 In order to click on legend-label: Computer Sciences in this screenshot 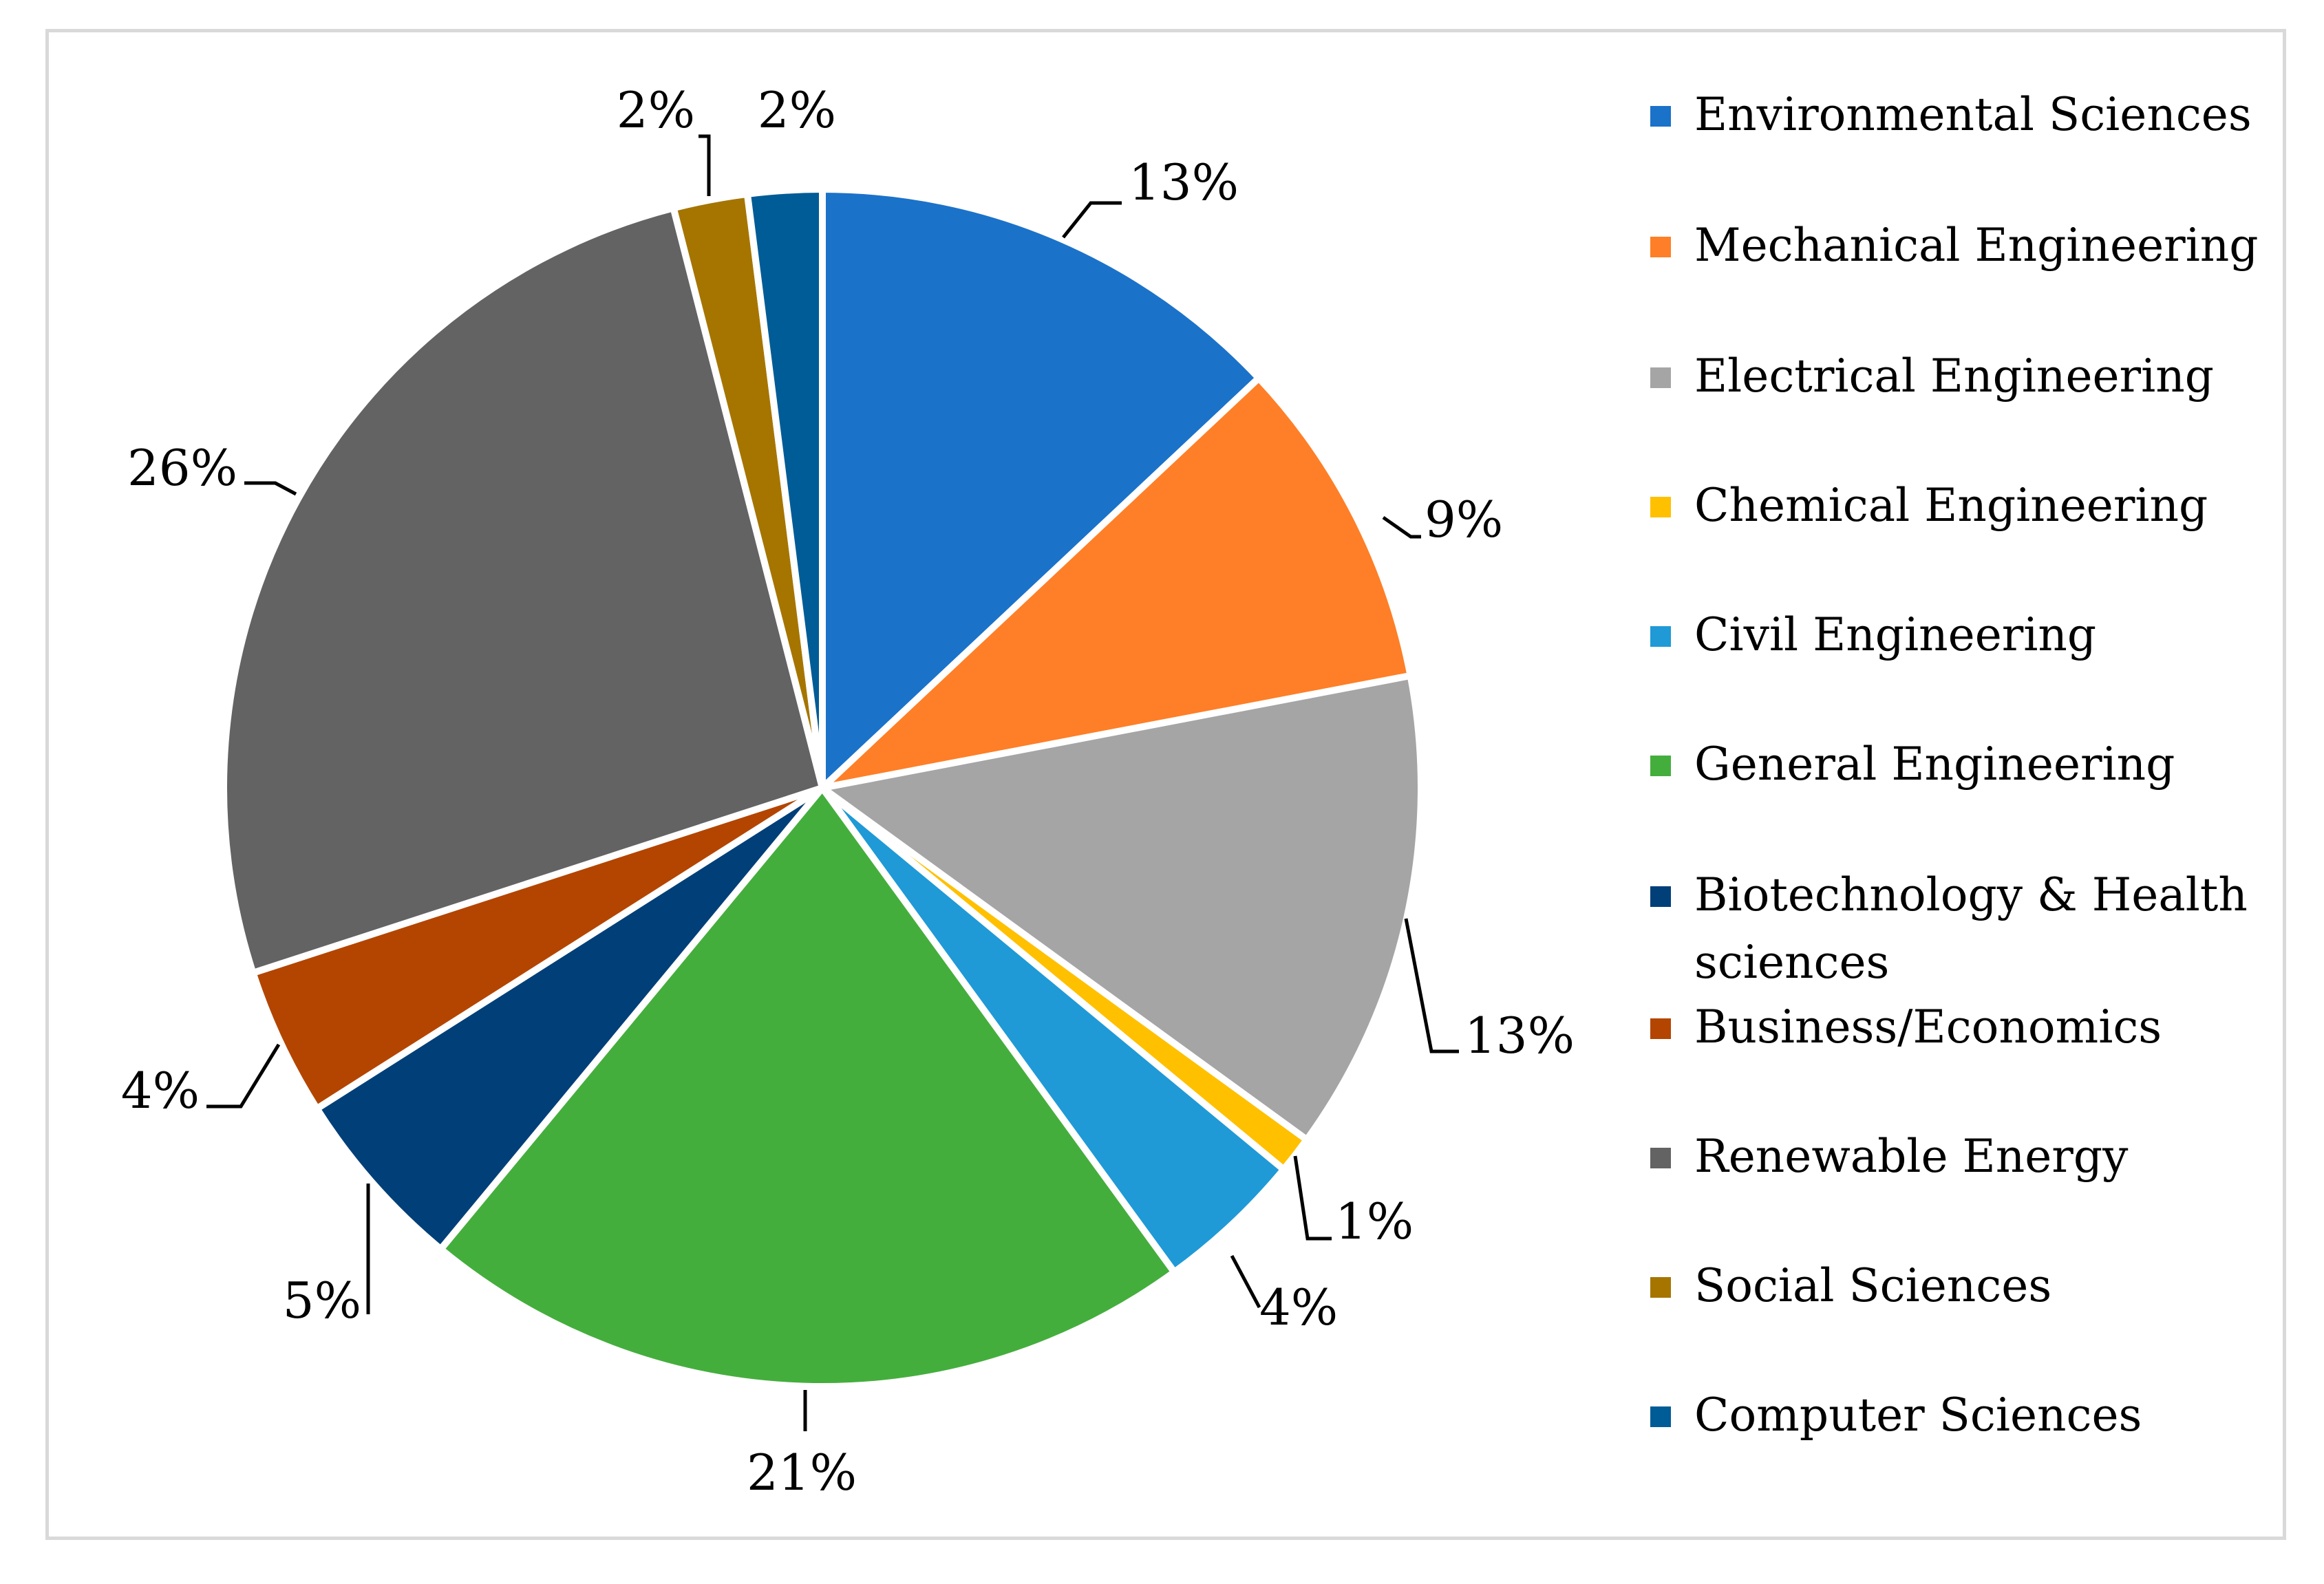, I will do `click(1918, 1416)`.